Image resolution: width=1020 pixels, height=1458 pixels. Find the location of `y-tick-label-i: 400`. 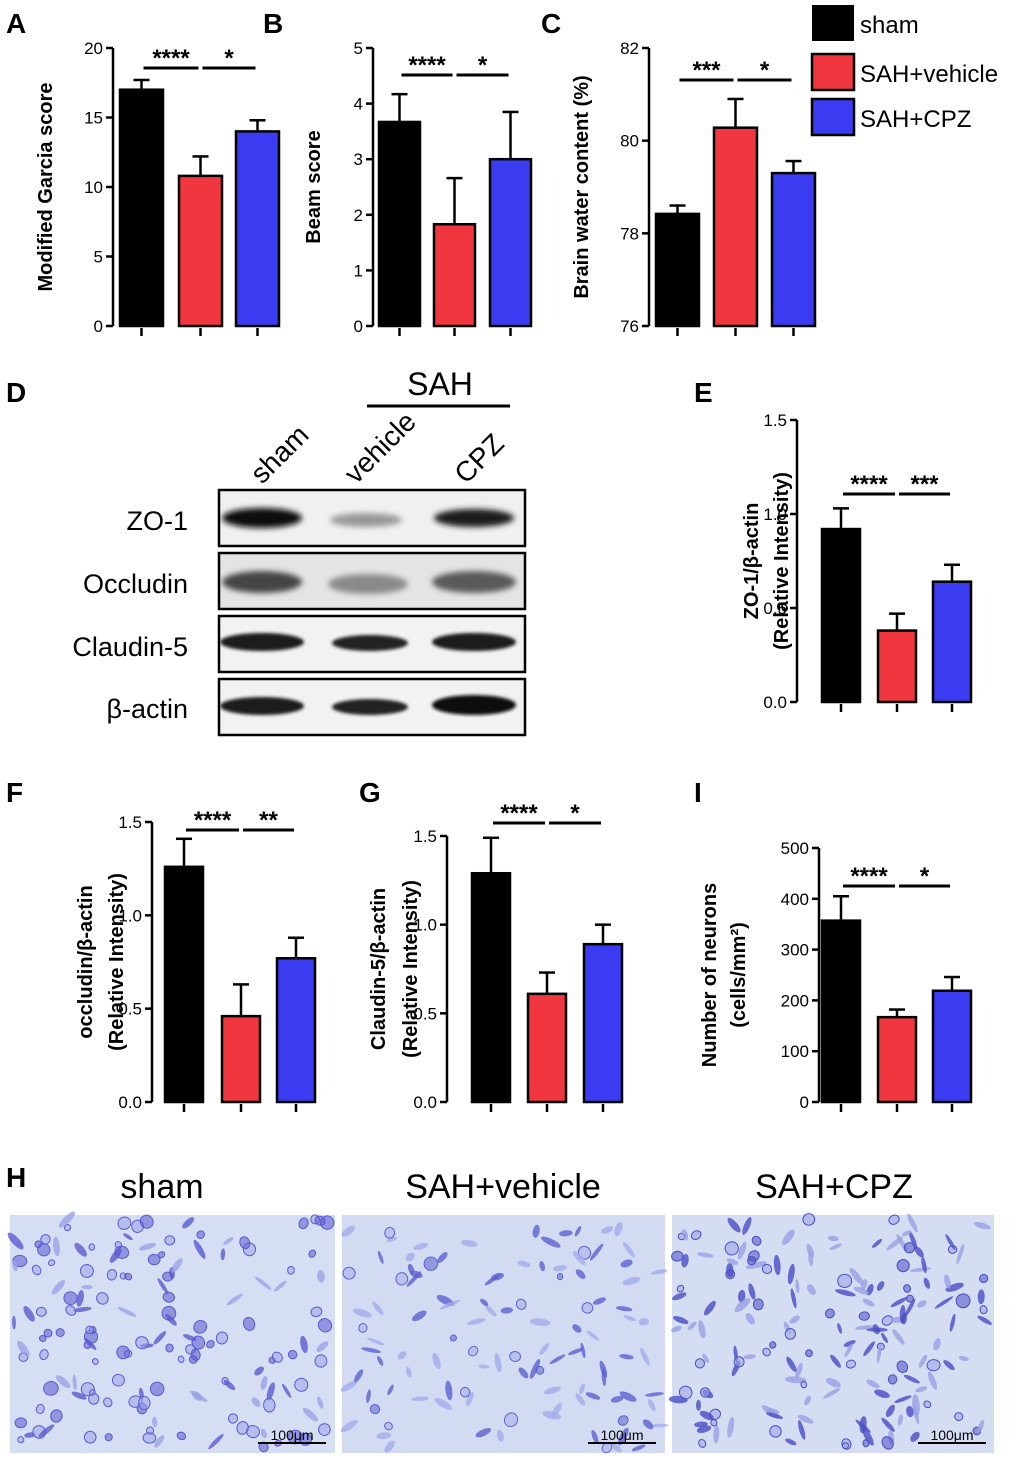

y-tick-label-i: 400 is located at coordinates (795, 899).